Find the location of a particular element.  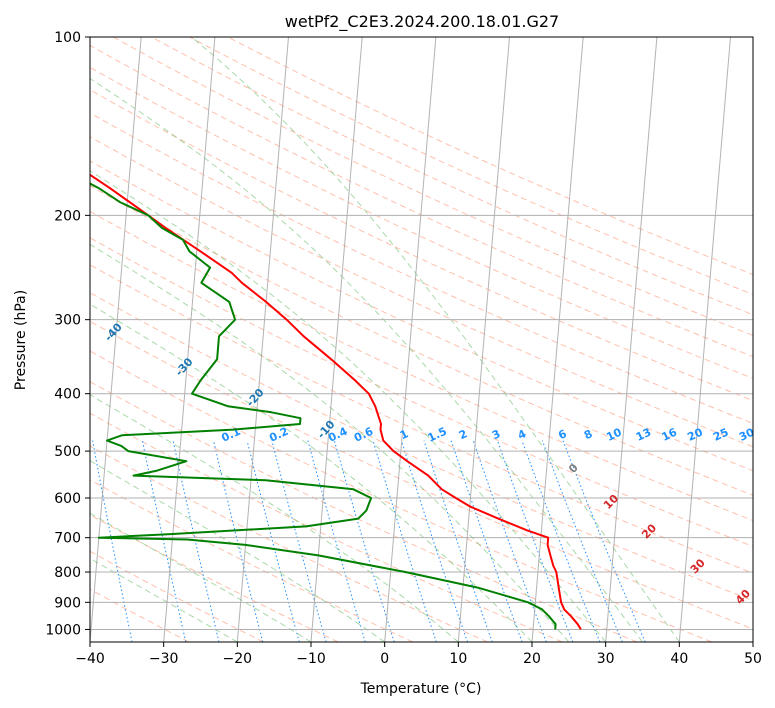

mixing-ratio-label: 30 is located at coordinates (747, 434).